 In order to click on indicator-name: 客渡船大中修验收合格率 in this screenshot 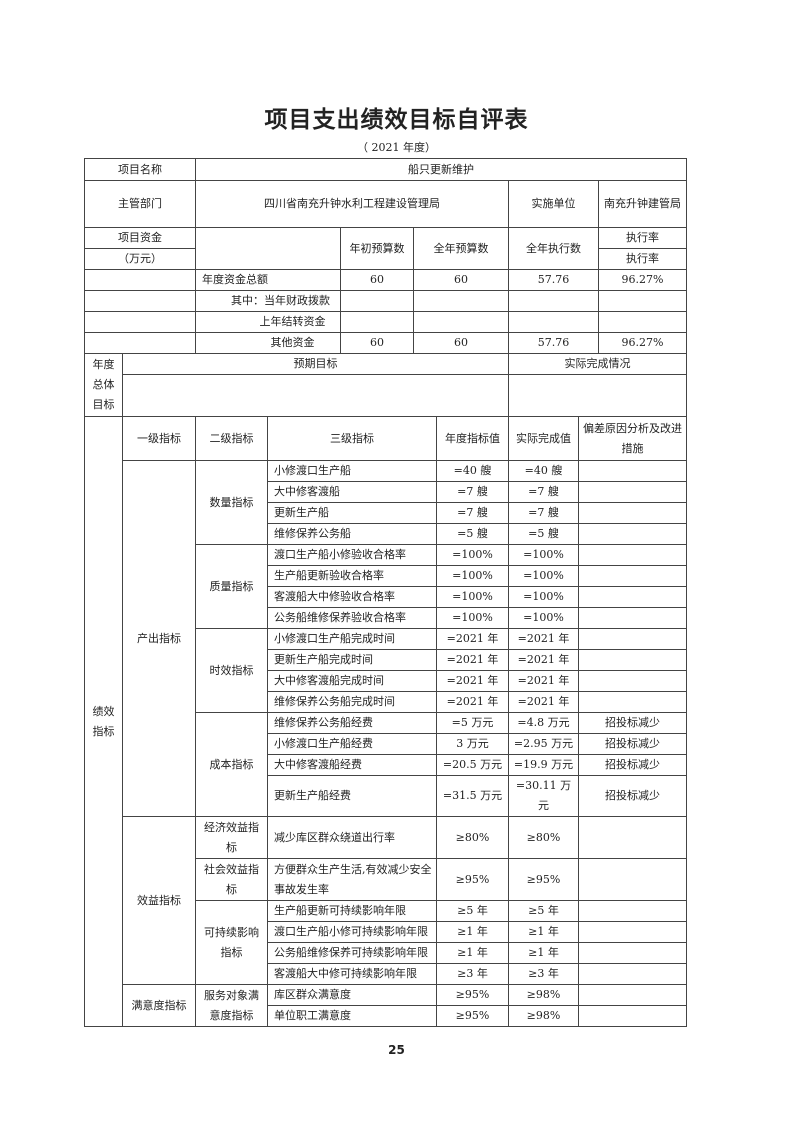, I will do `click(352, 597)`.